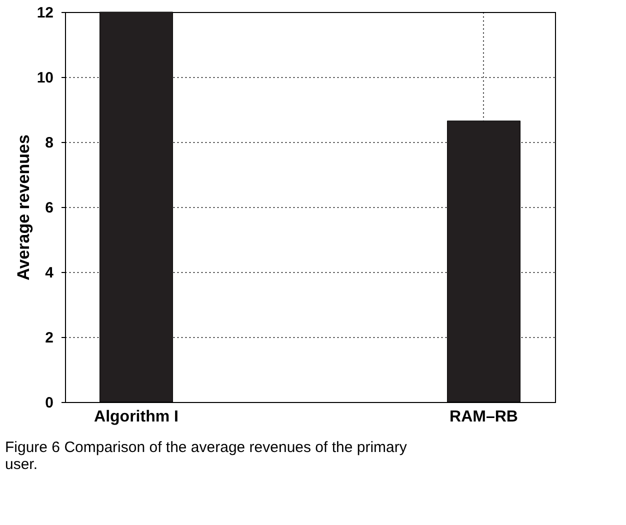 The width and height of the screenshot is (626, 525). Describe the element at coordinates (49, 403) in the screenshot. I see `y-tick-label: 0` at that location.